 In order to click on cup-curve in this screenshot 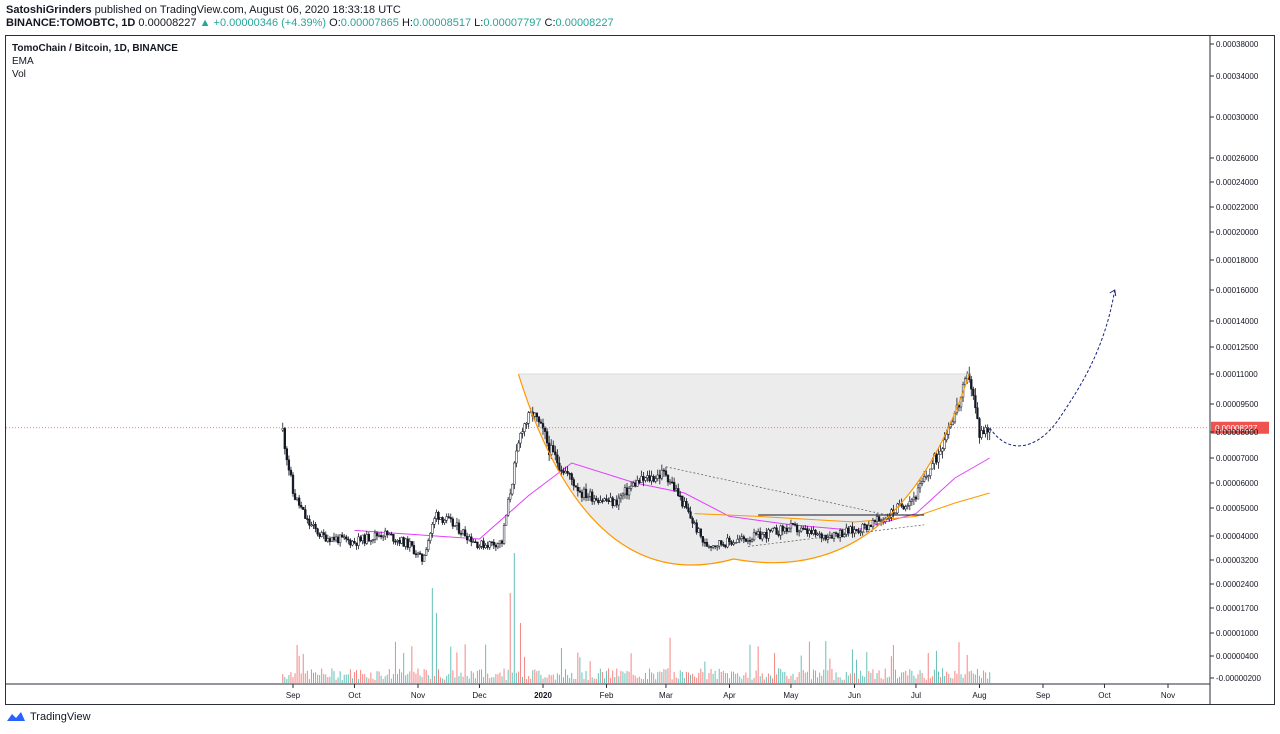, I will do `click(743, 469)`.